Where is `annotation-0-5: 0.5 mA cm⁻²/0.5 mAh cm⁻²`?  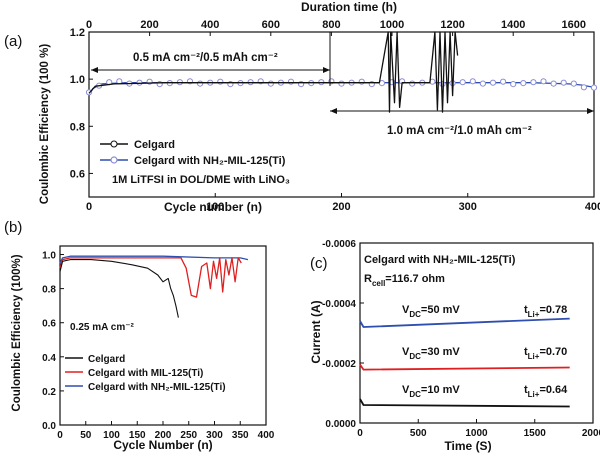
annotation-0-5: 0.5 mA cm⁻²/0.5 mAh cm⁻² is located at coordinates (211, 59).